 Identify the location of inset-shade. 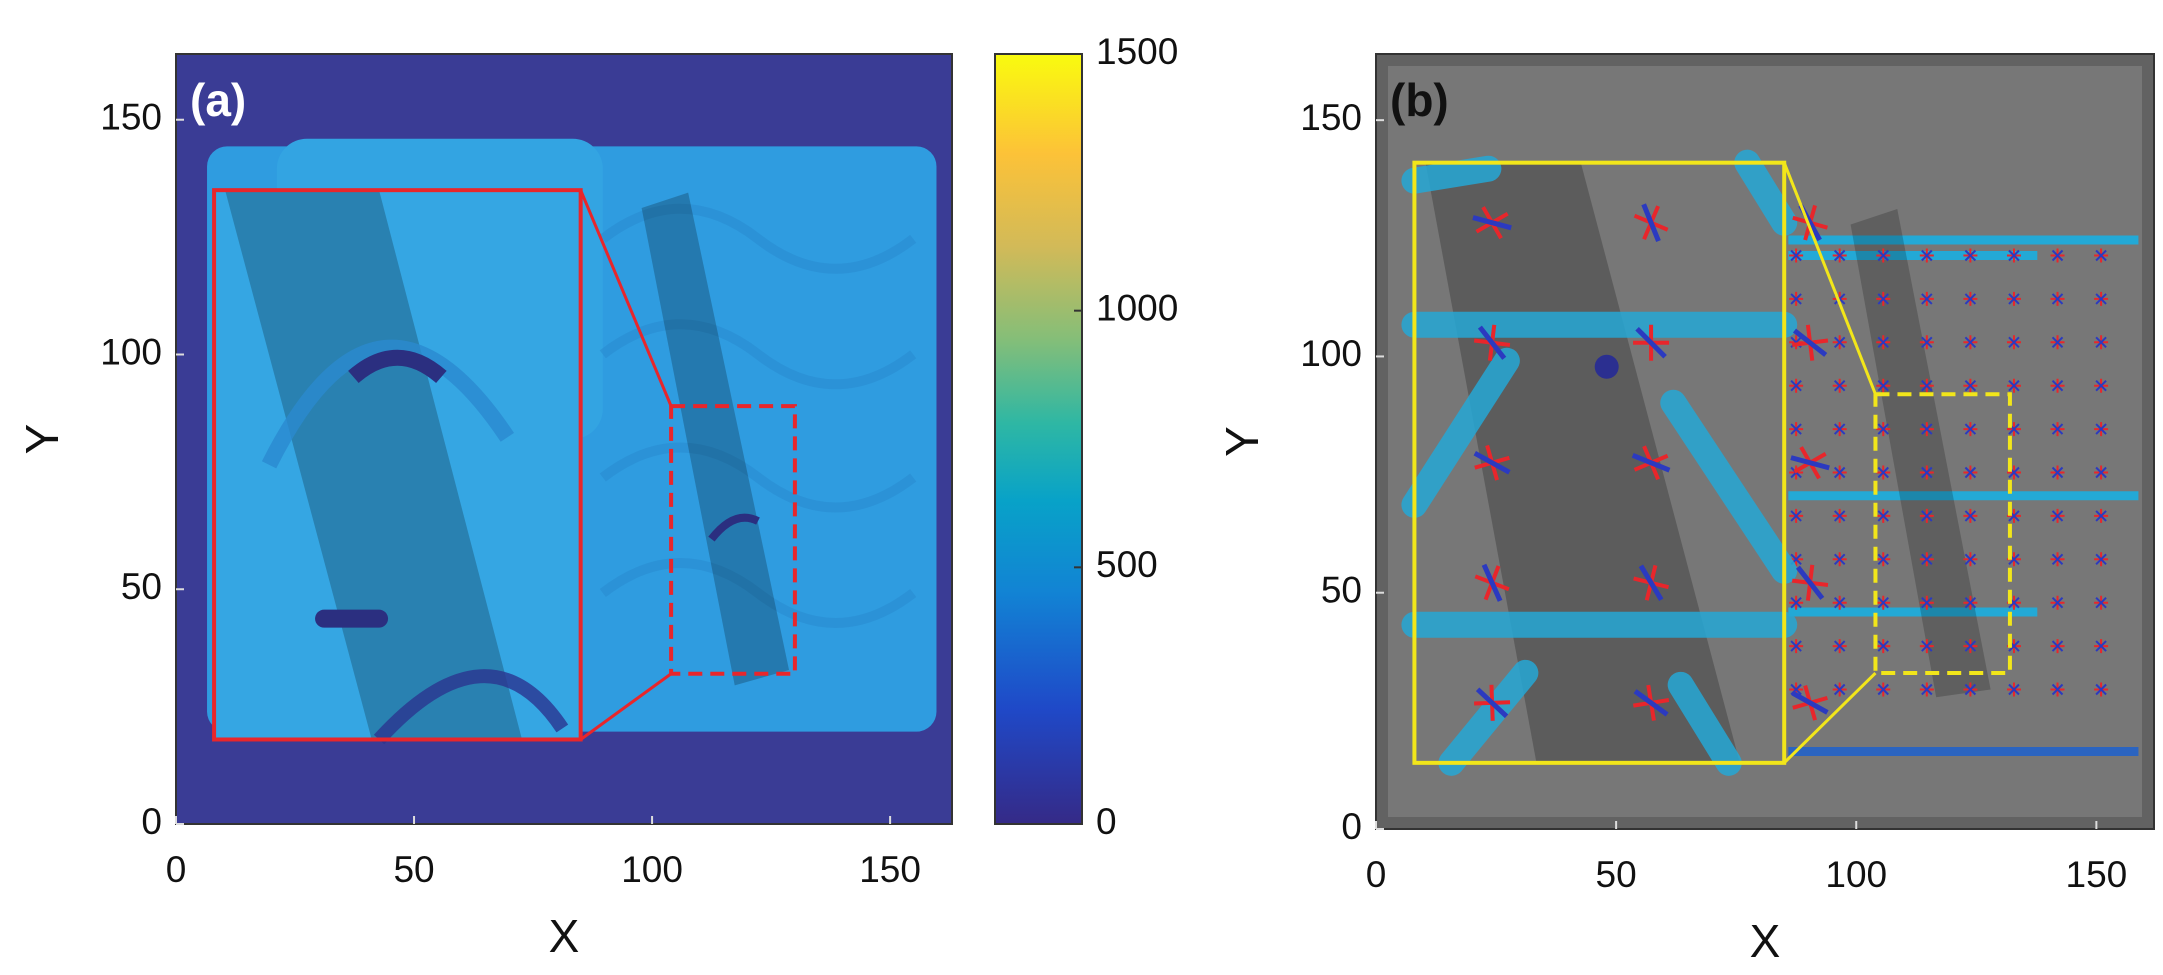
(374, 465).